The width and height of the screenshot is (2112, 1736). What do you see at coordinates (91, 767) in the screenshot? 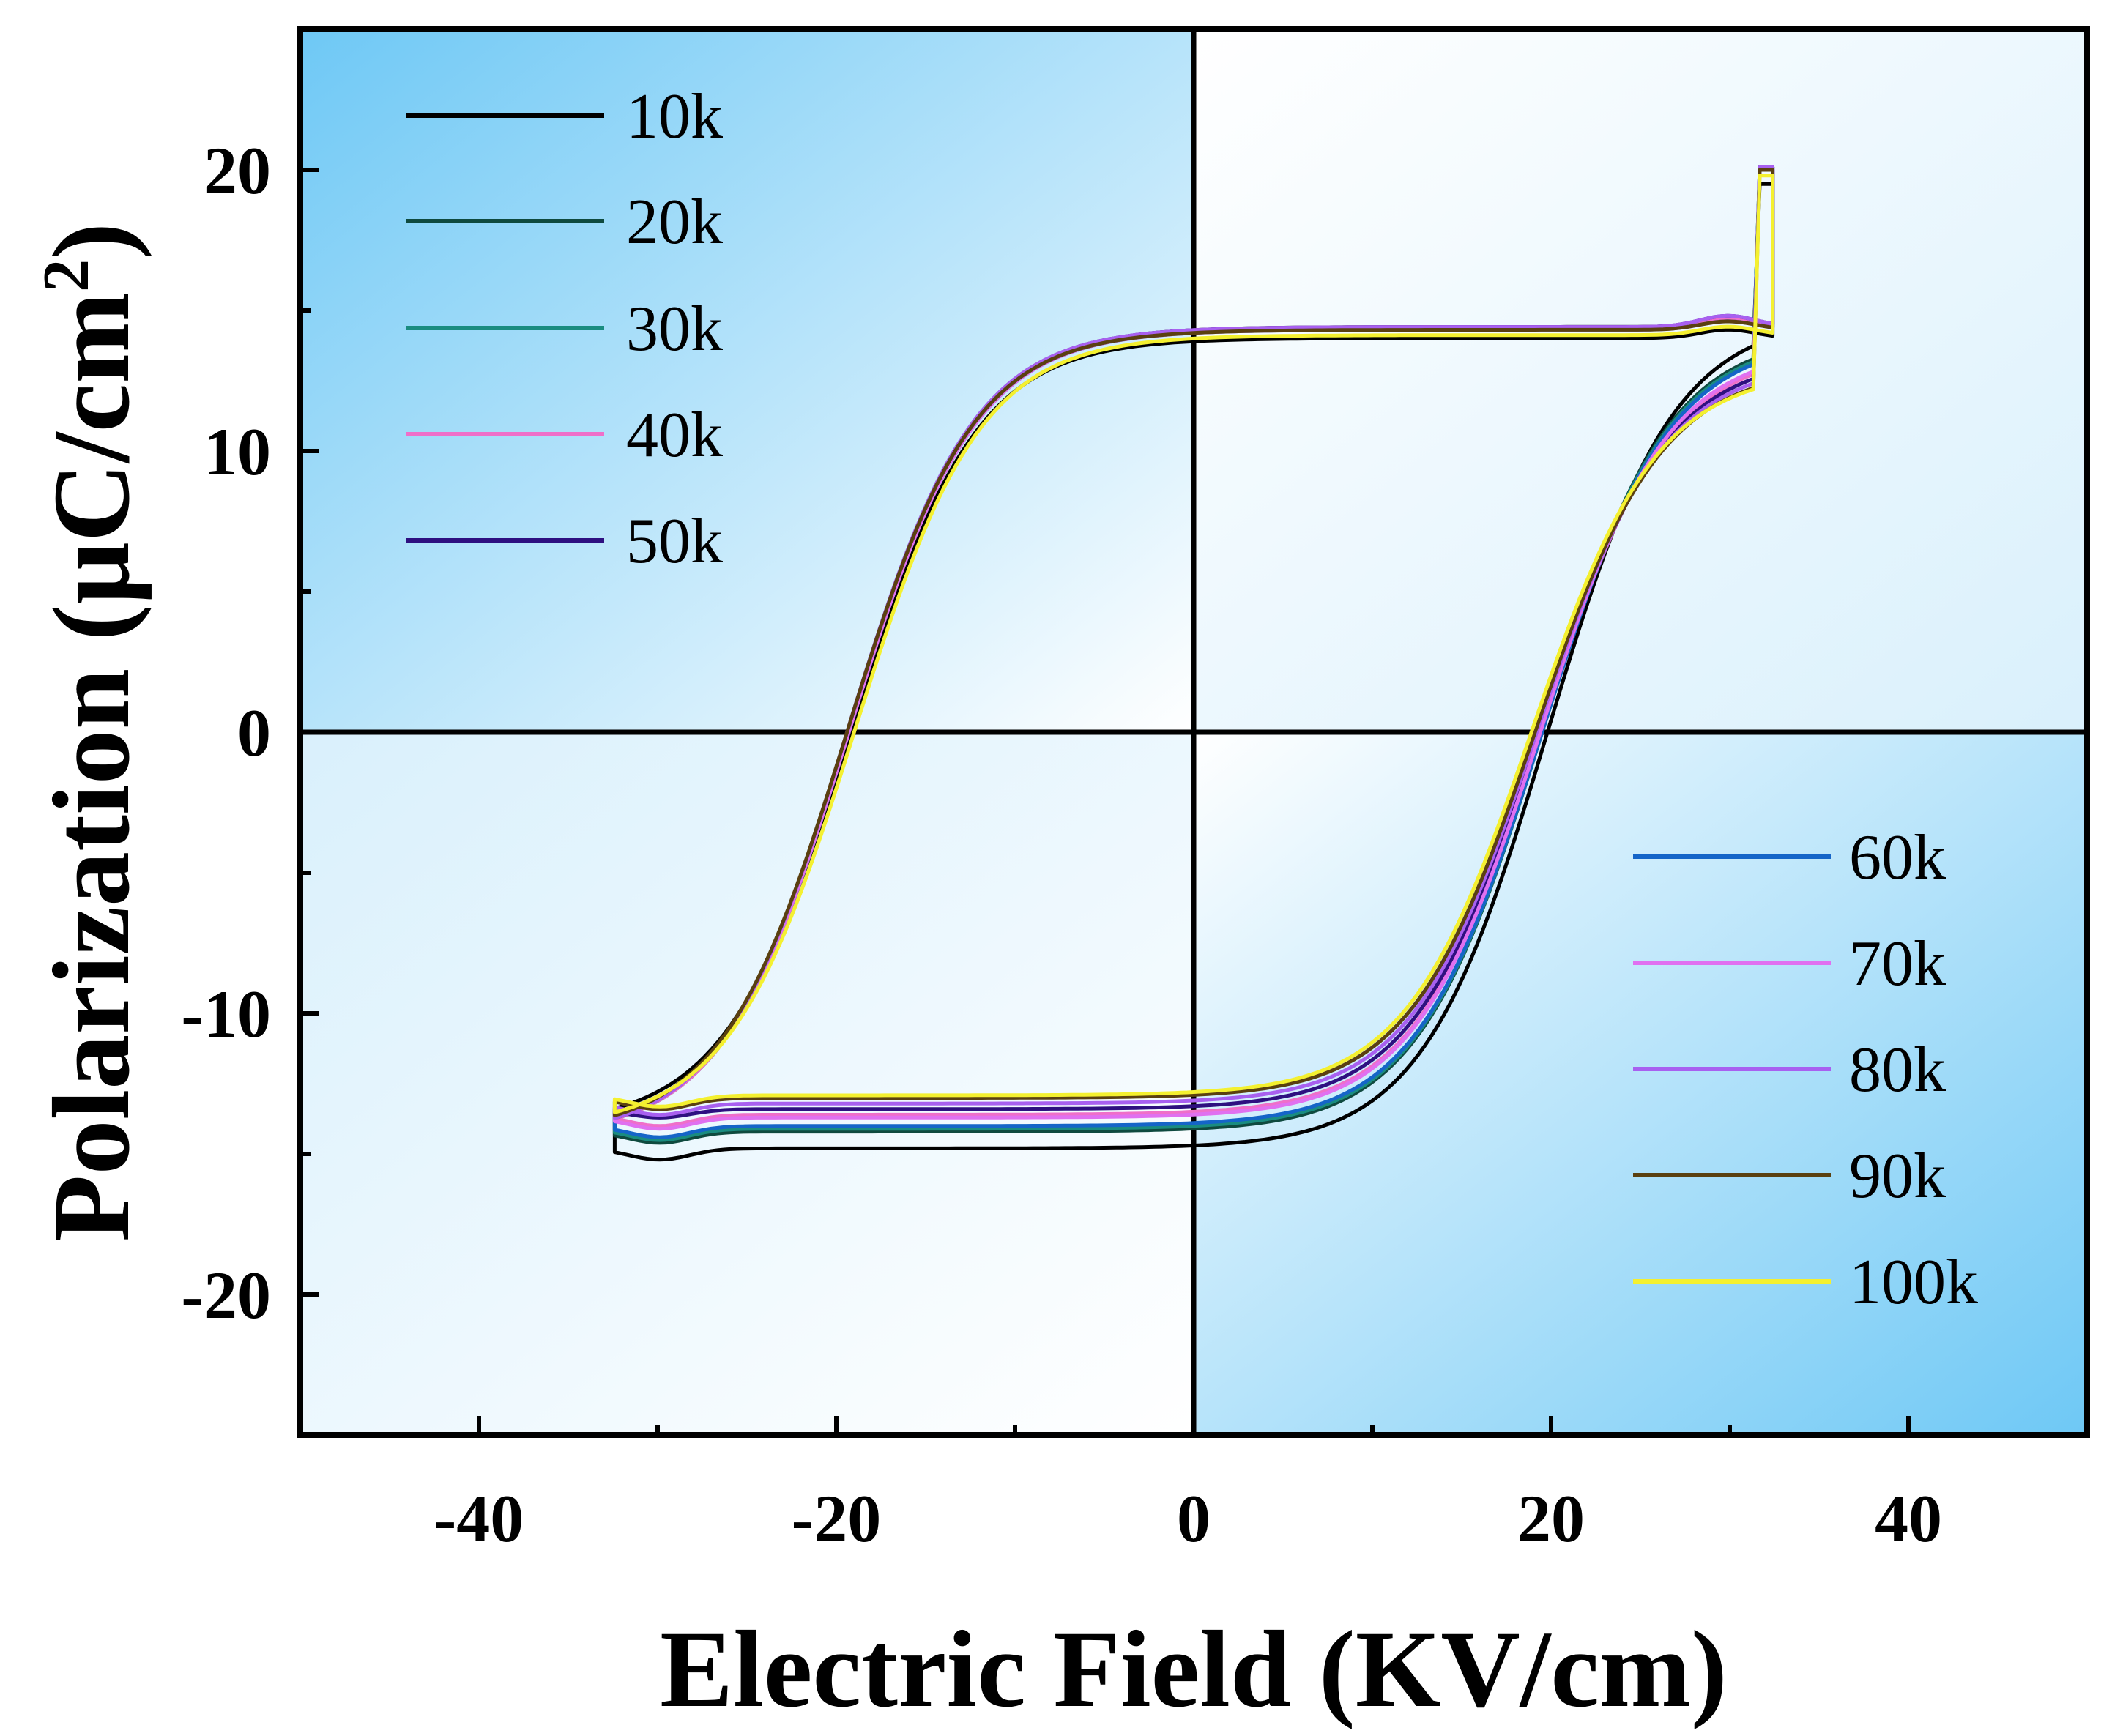
I see `y-axis-title-main: Polarization (μC/cm` at bounding box center [91, 767].